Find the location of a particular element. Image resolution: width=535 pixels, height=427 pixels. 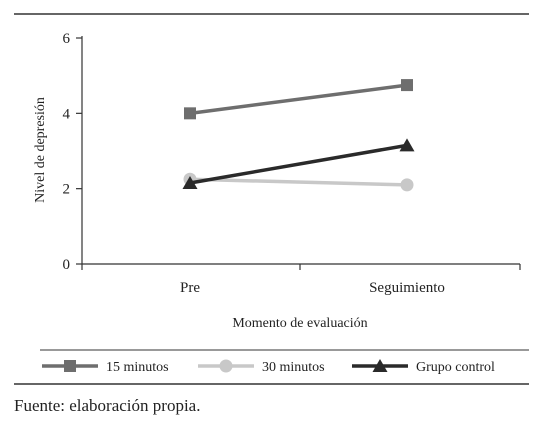

legend-label-0: 15 minutos is located at coordinates (137, 367).